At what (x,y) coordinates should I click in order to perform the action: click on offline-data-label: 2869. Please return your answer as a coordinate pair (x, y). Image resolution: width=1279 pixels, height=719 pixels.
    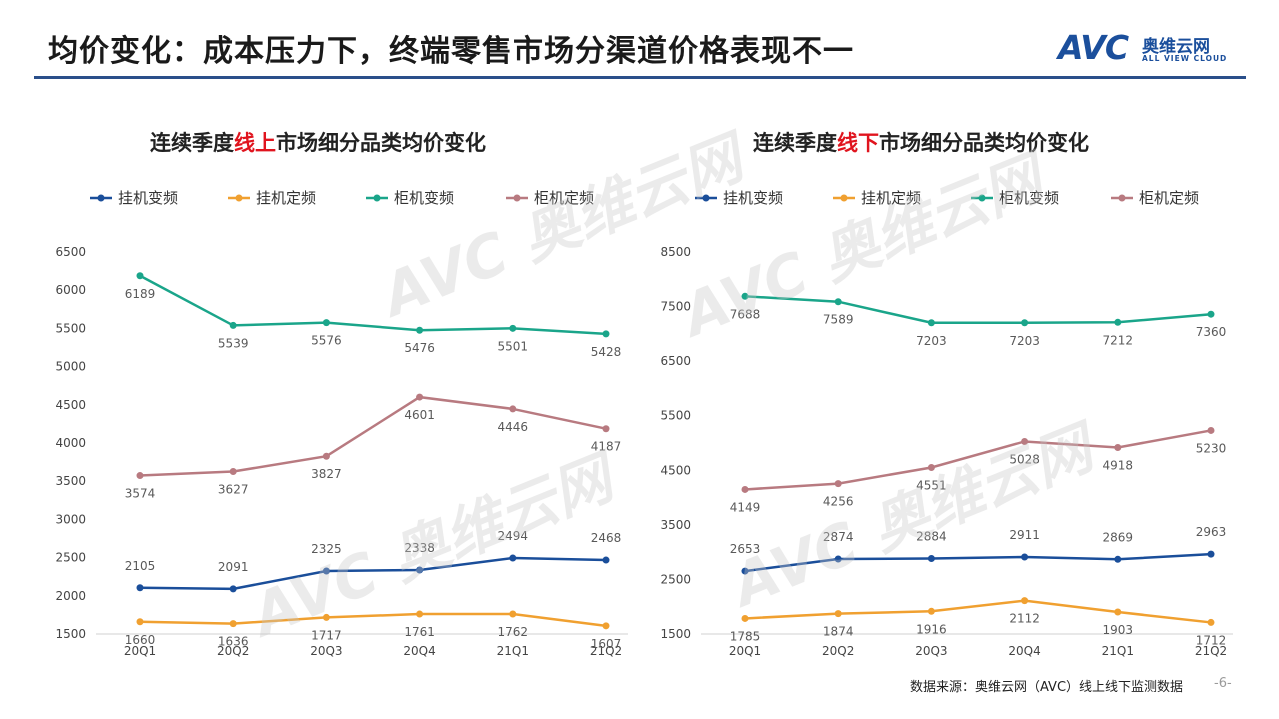
    Looking at the image, I should click on (1118, 537).